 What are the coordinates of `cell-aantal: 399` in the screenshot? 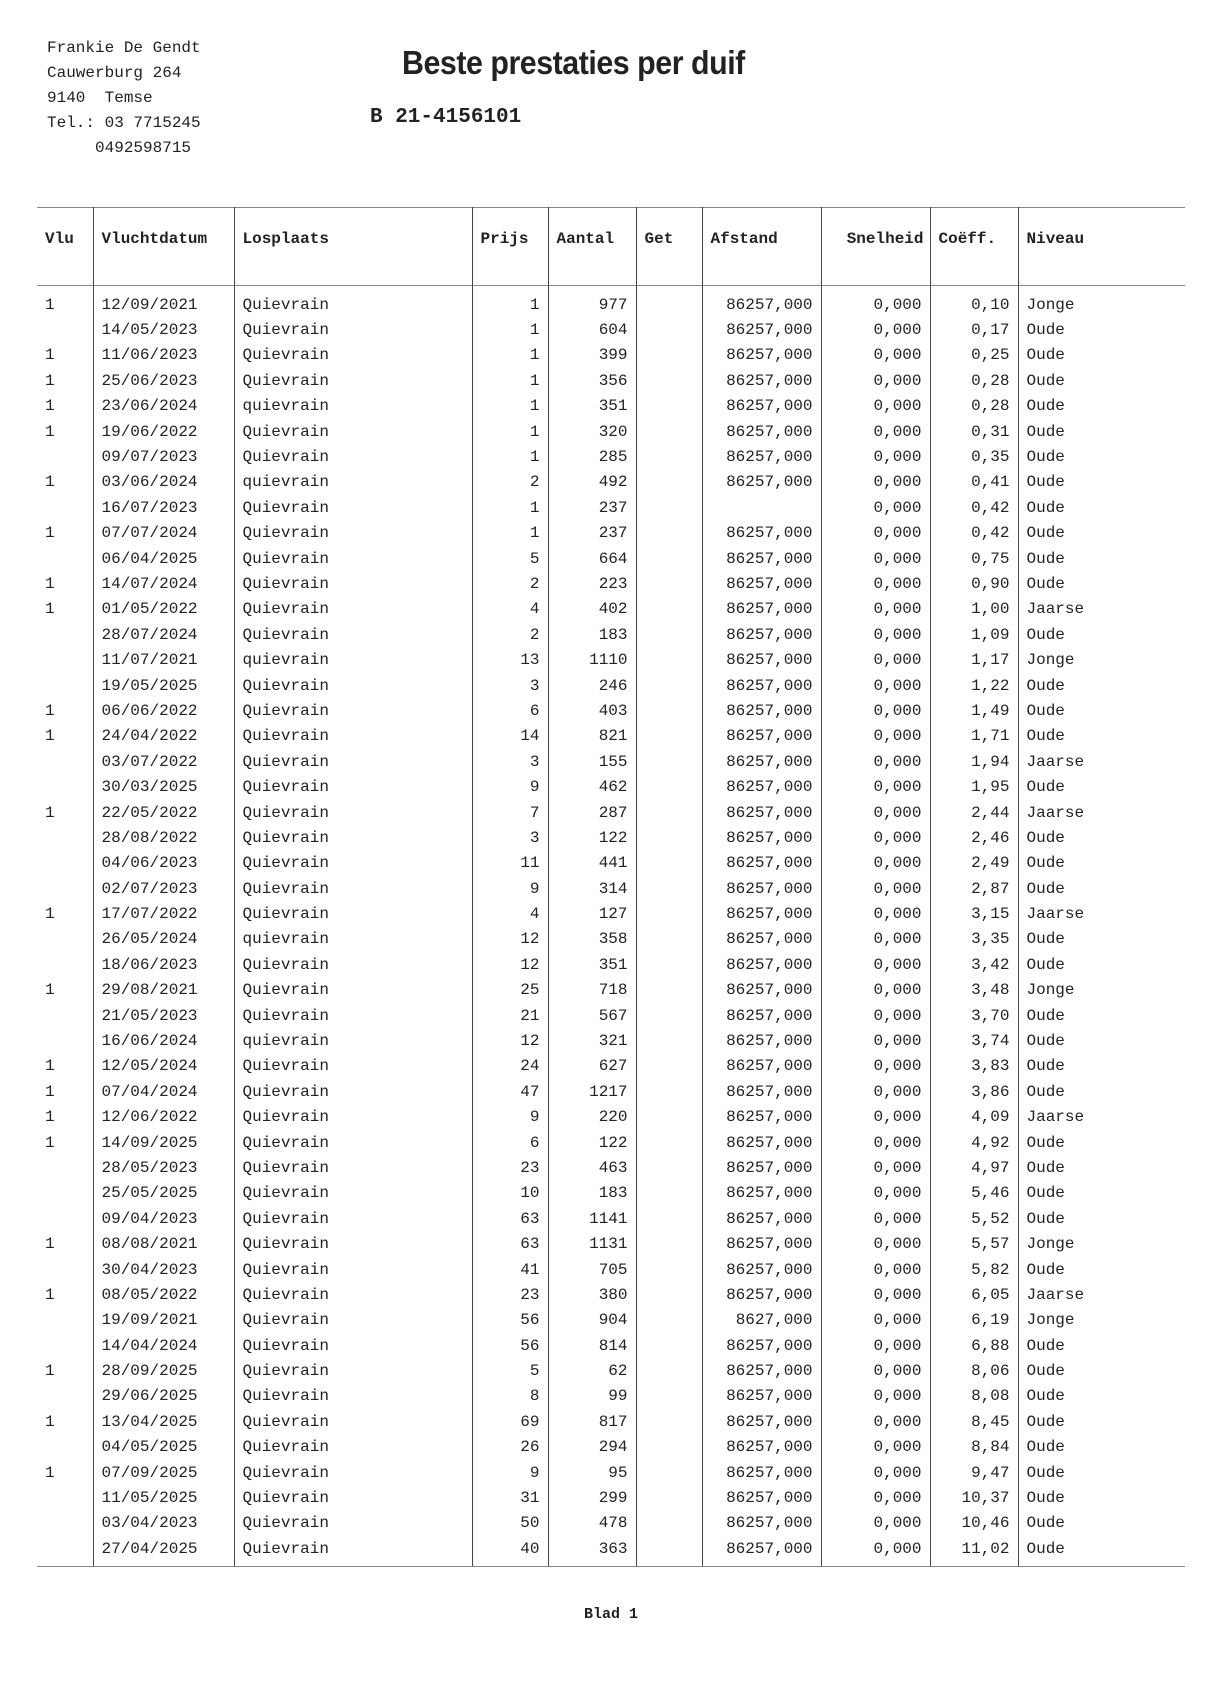 It's located at (591, 355).